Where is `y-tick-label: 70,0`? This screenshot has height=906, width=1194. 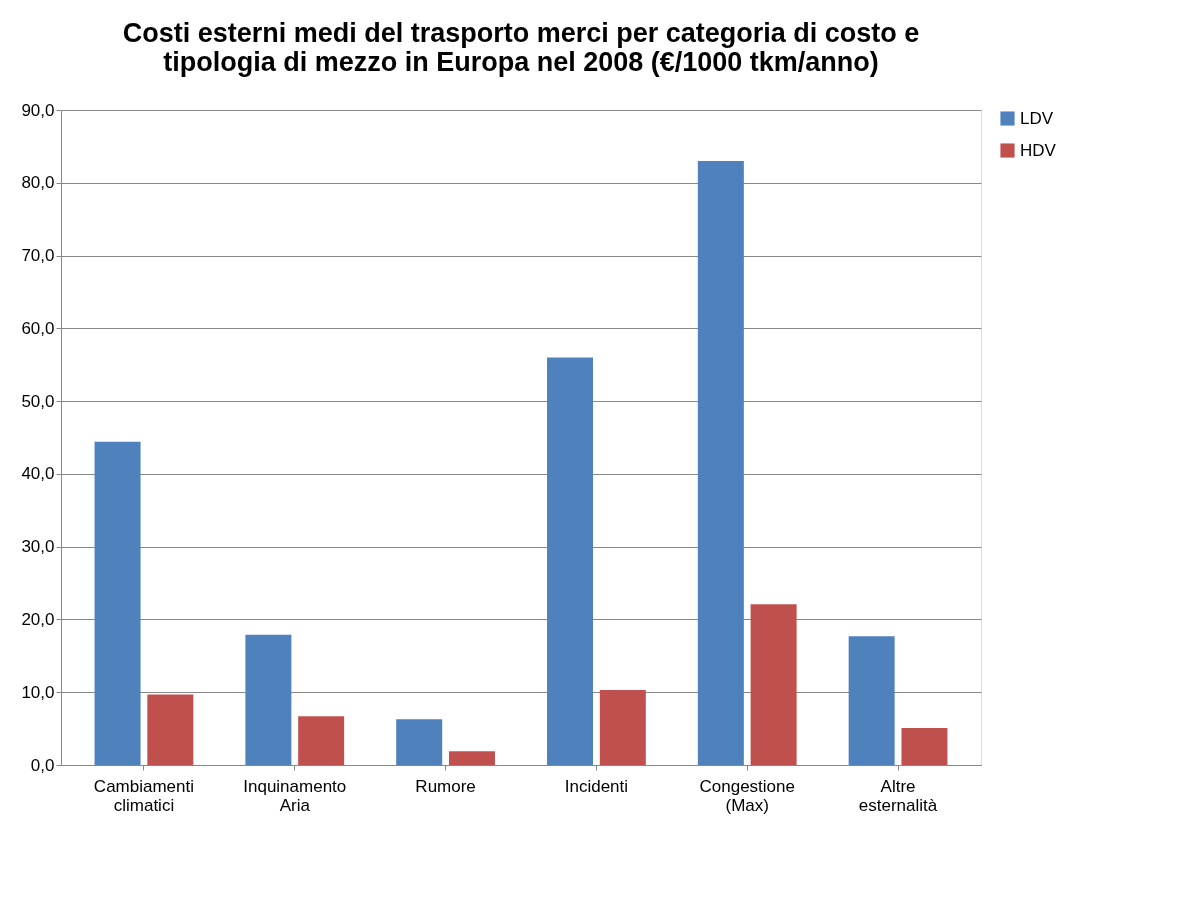 y-tick-label: 70,0 is located at coordinates (38, 256).